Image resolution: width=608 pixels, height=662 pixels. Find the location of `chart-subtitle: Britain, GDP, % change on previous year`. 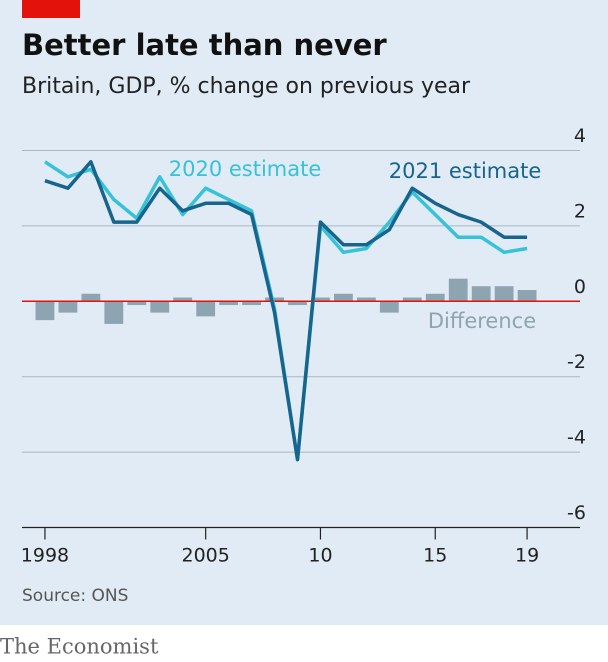

chart-subtitle: Britain, GDP, % change on previous year is located at coordinates (246, 86).